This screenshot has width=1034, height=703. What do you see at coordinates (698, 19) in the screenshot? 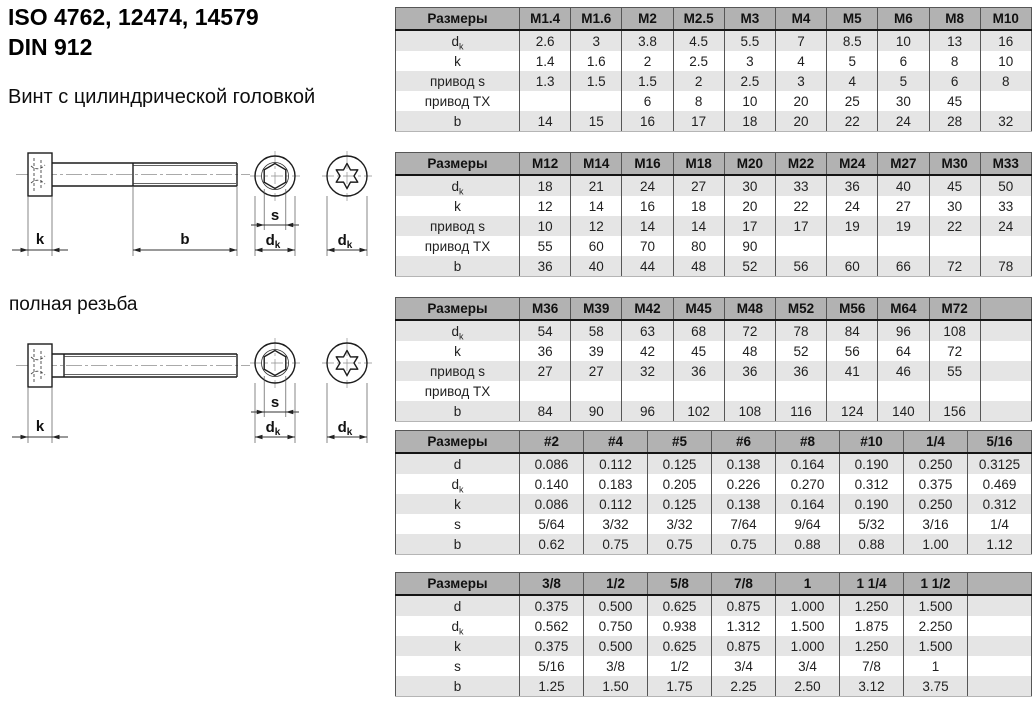
I see `column-header: M2.5` at bounding box center [698, 19].